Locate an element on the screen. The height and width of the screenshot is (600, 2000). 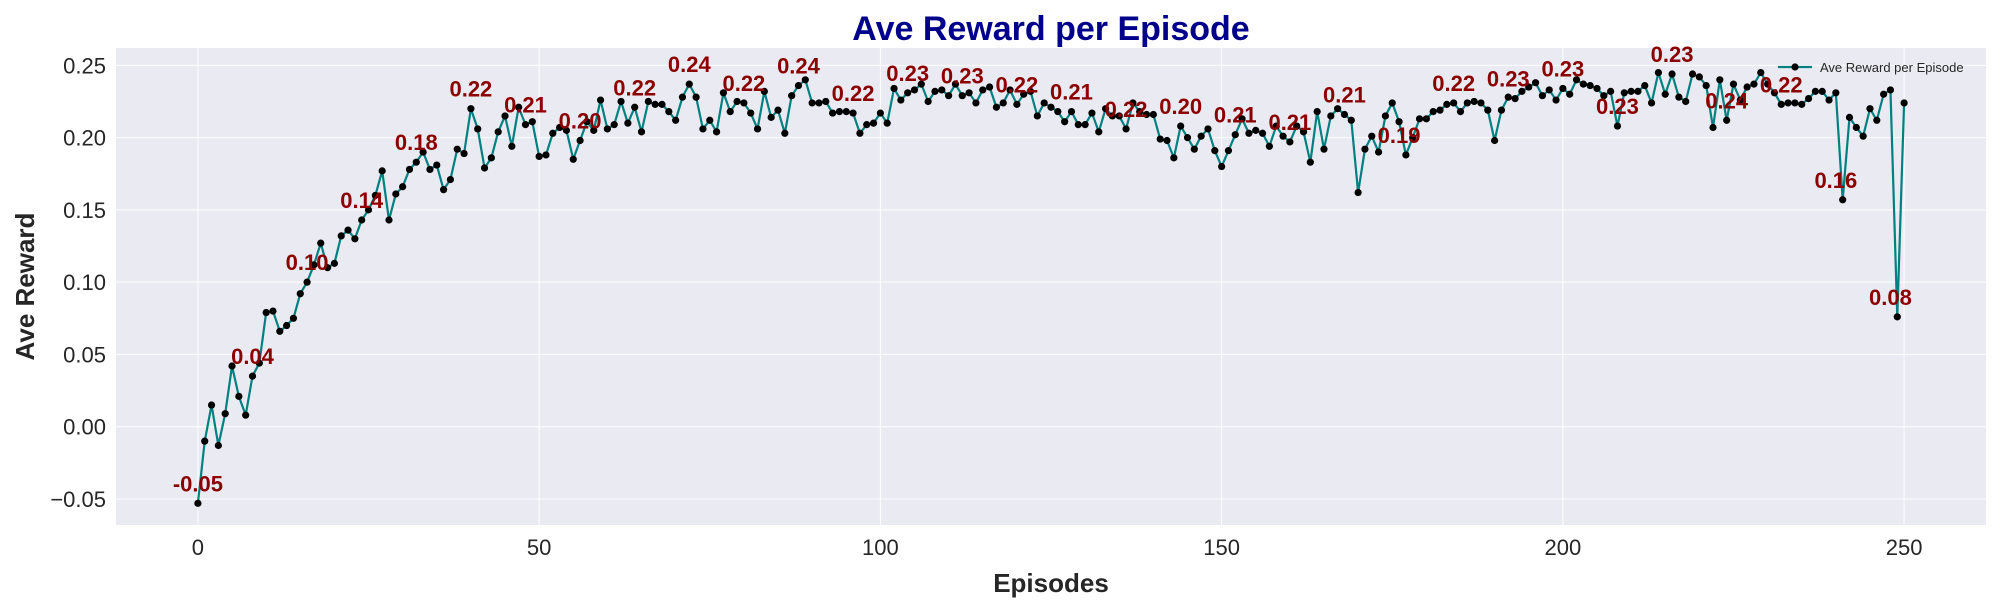
x-tick-label: 200 is located at coordinates (1563, 547).